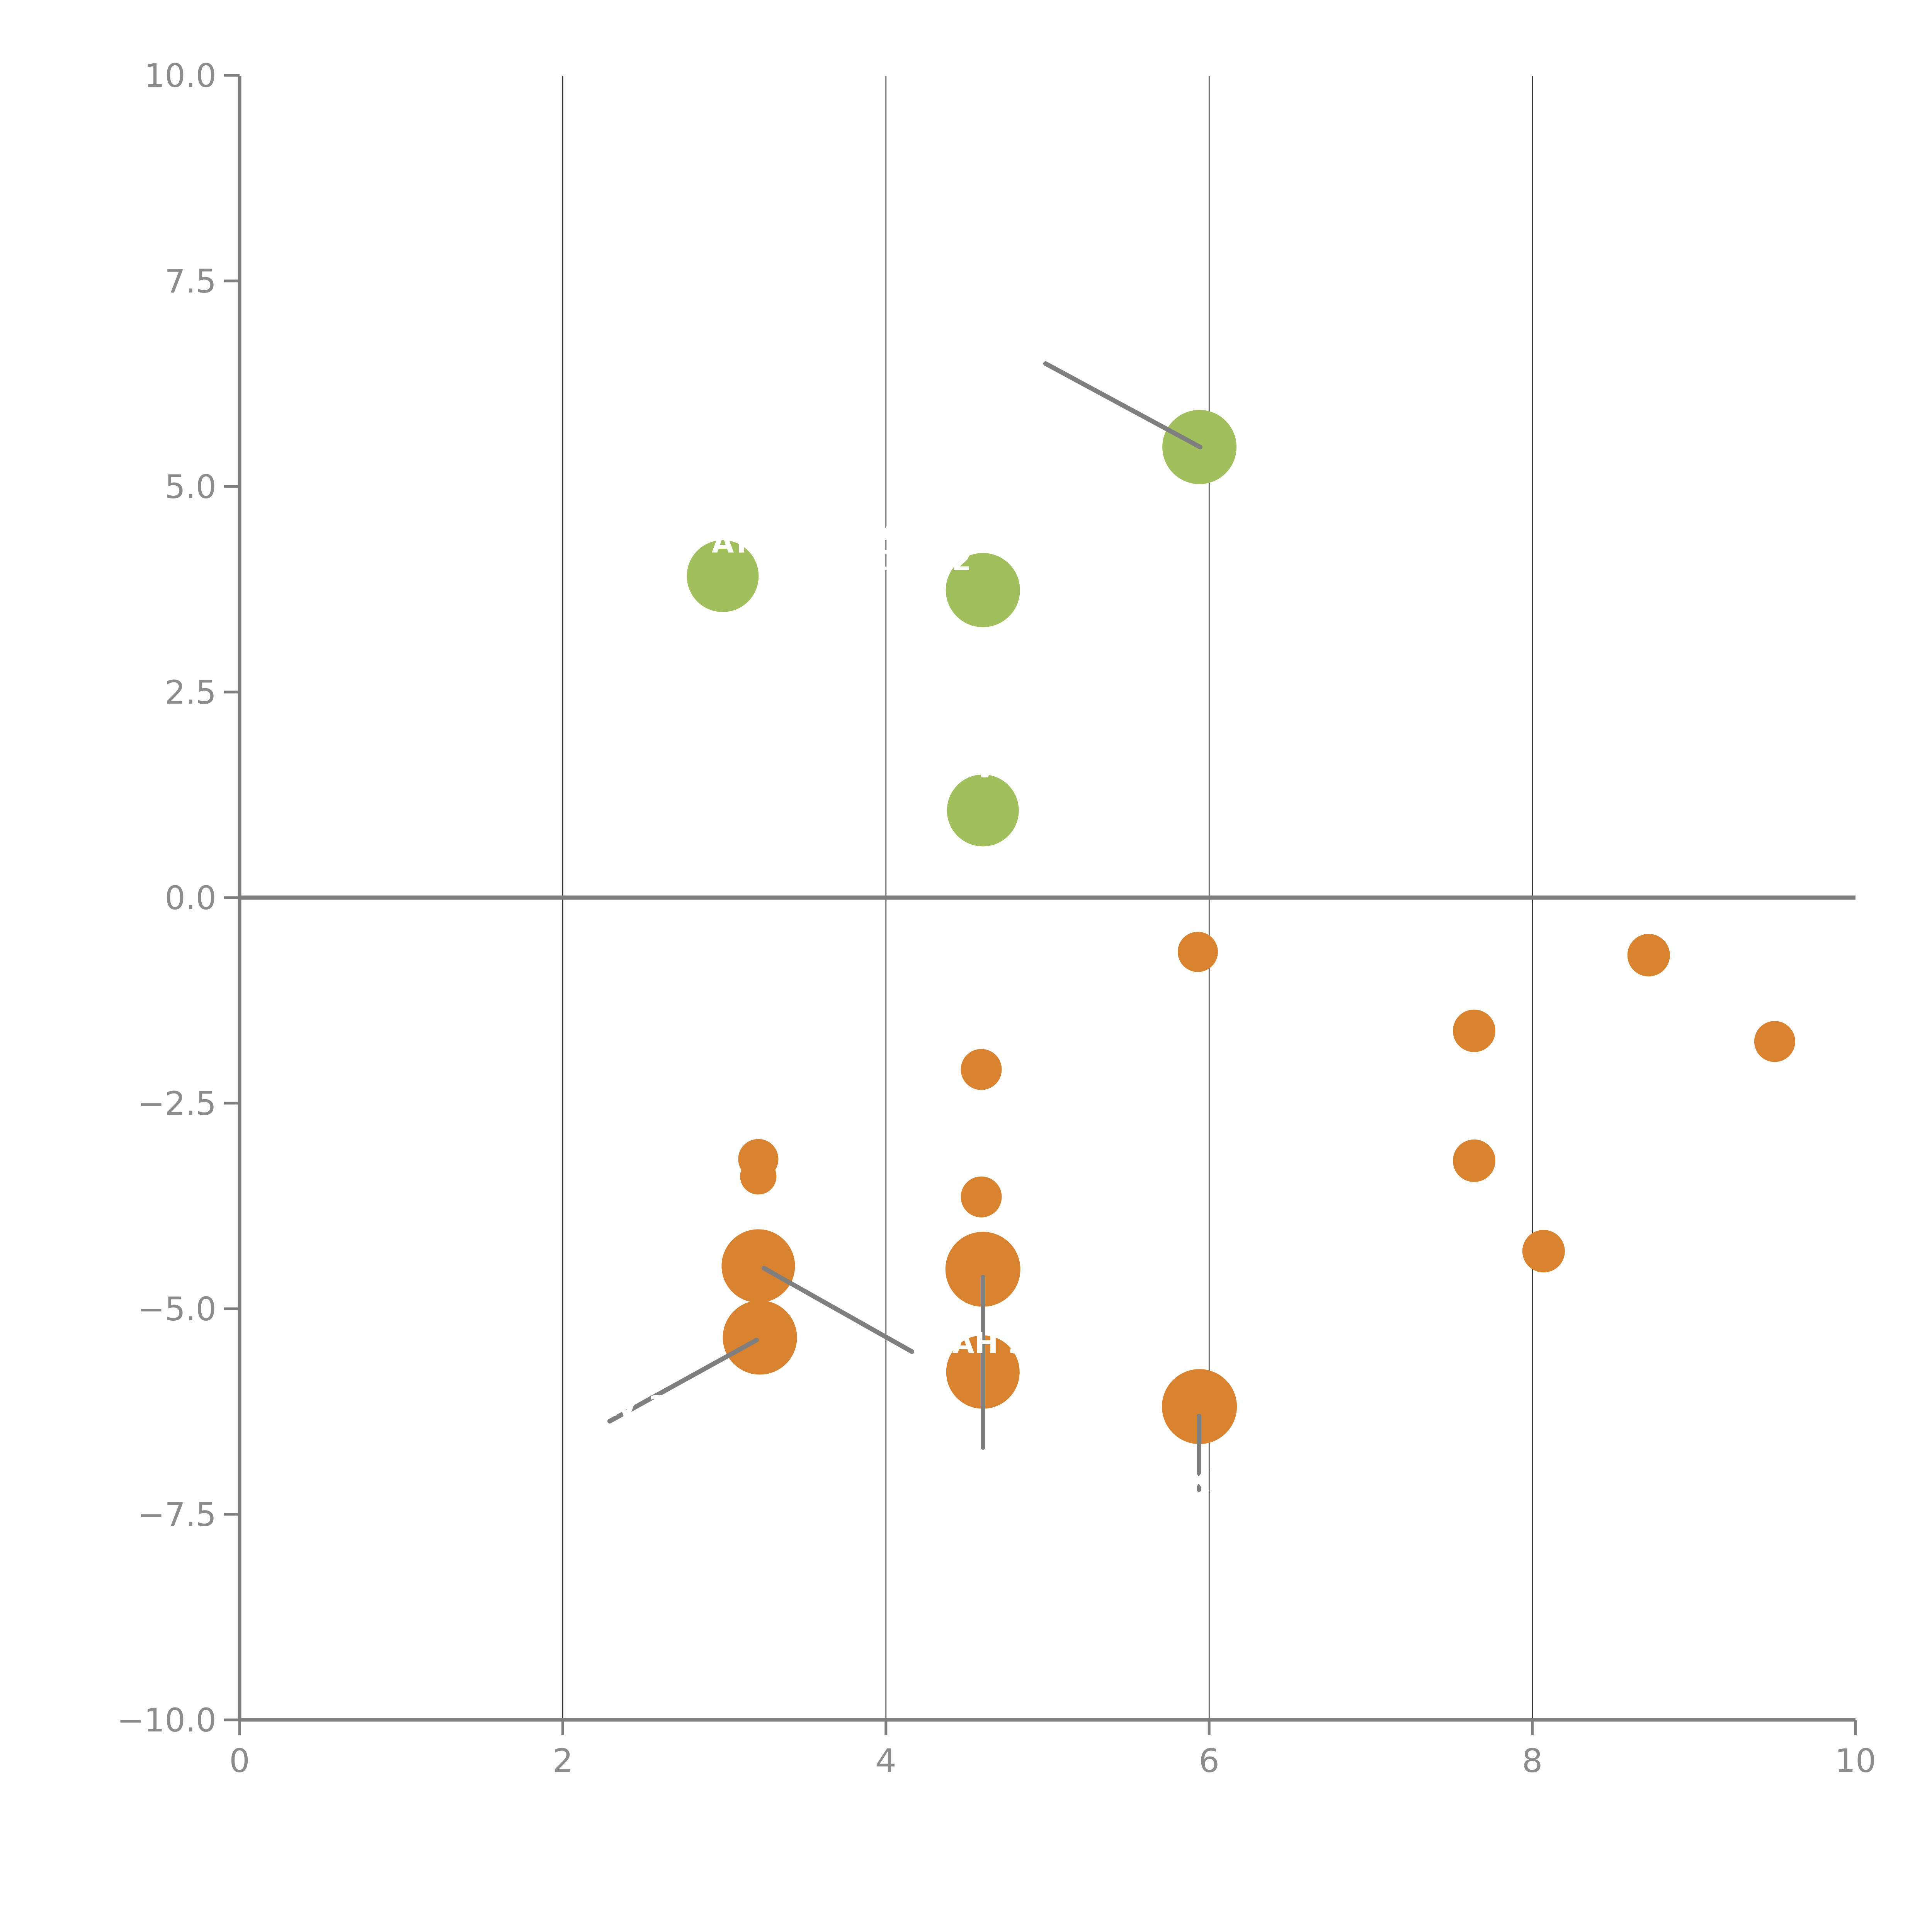 This screenshot has width=1932, height=1932. I want to click on y-tick-label: 10.0, so click(180, 76).